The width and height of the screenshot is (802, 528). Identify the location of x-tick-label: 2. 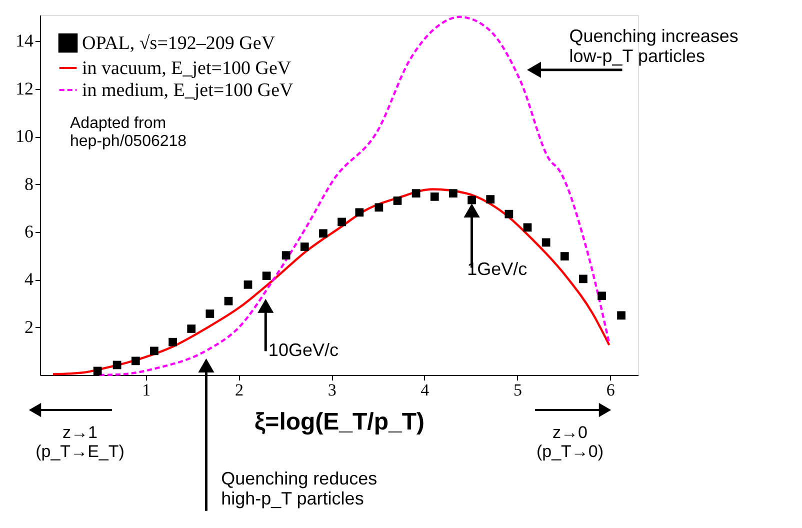
(239, 390).